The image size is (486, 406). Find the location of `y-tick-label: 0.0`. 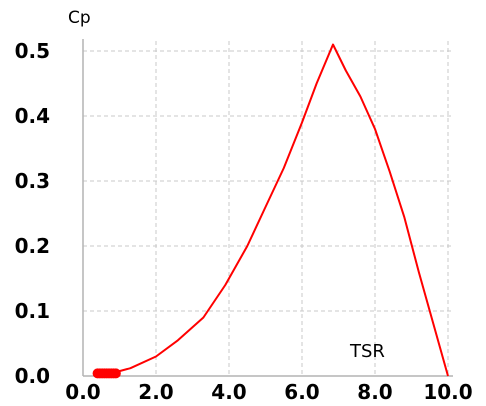

y-tick-label: 0.0 is located at coordinates (32, 376).